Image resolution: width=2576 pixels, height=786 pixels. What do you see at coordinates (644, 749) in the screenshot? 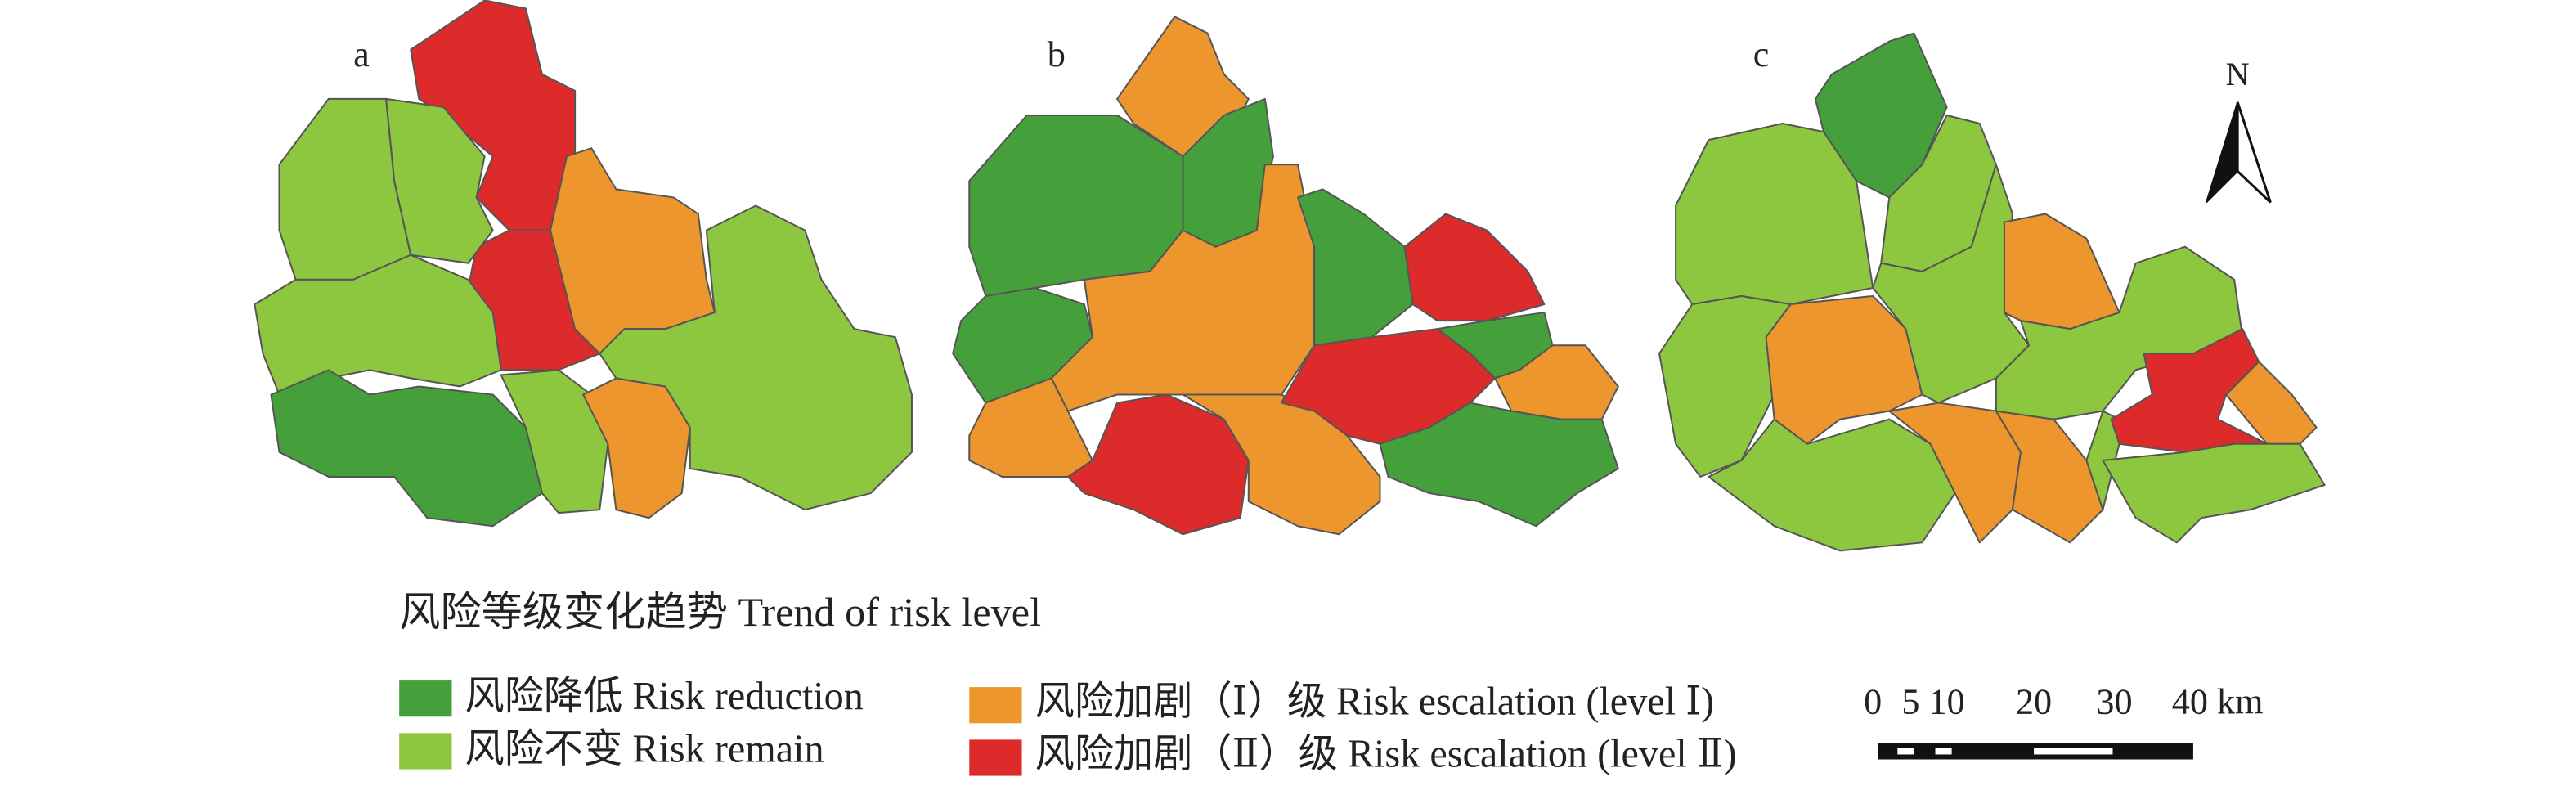
I see `legend-label: 风险不变 Risk remain` at bounding box center [644, 749].